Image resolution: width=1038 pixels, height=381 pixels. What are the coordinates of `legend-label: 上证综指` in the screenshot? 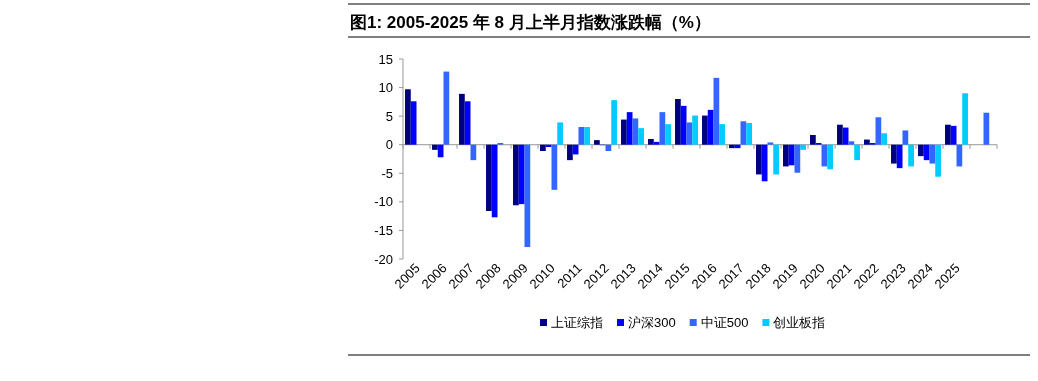 It's located at (577, 322).